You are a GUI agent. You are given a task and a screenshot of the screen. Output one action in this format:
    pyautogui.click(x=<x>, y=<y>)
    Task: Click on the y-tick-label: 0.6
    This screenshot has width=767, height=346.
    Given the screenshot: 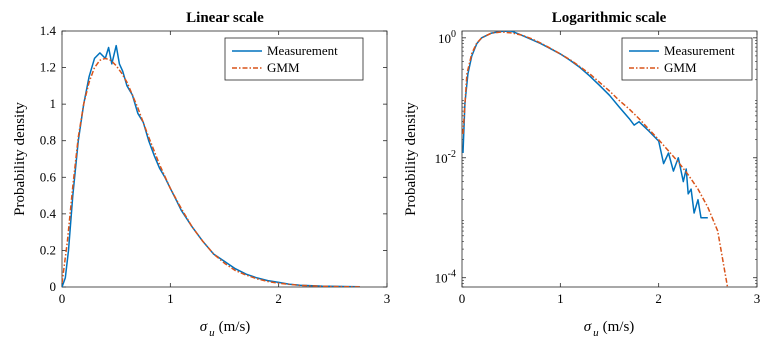 What is the action you would take?
    pyautogui.click(x=48, y=176)
    